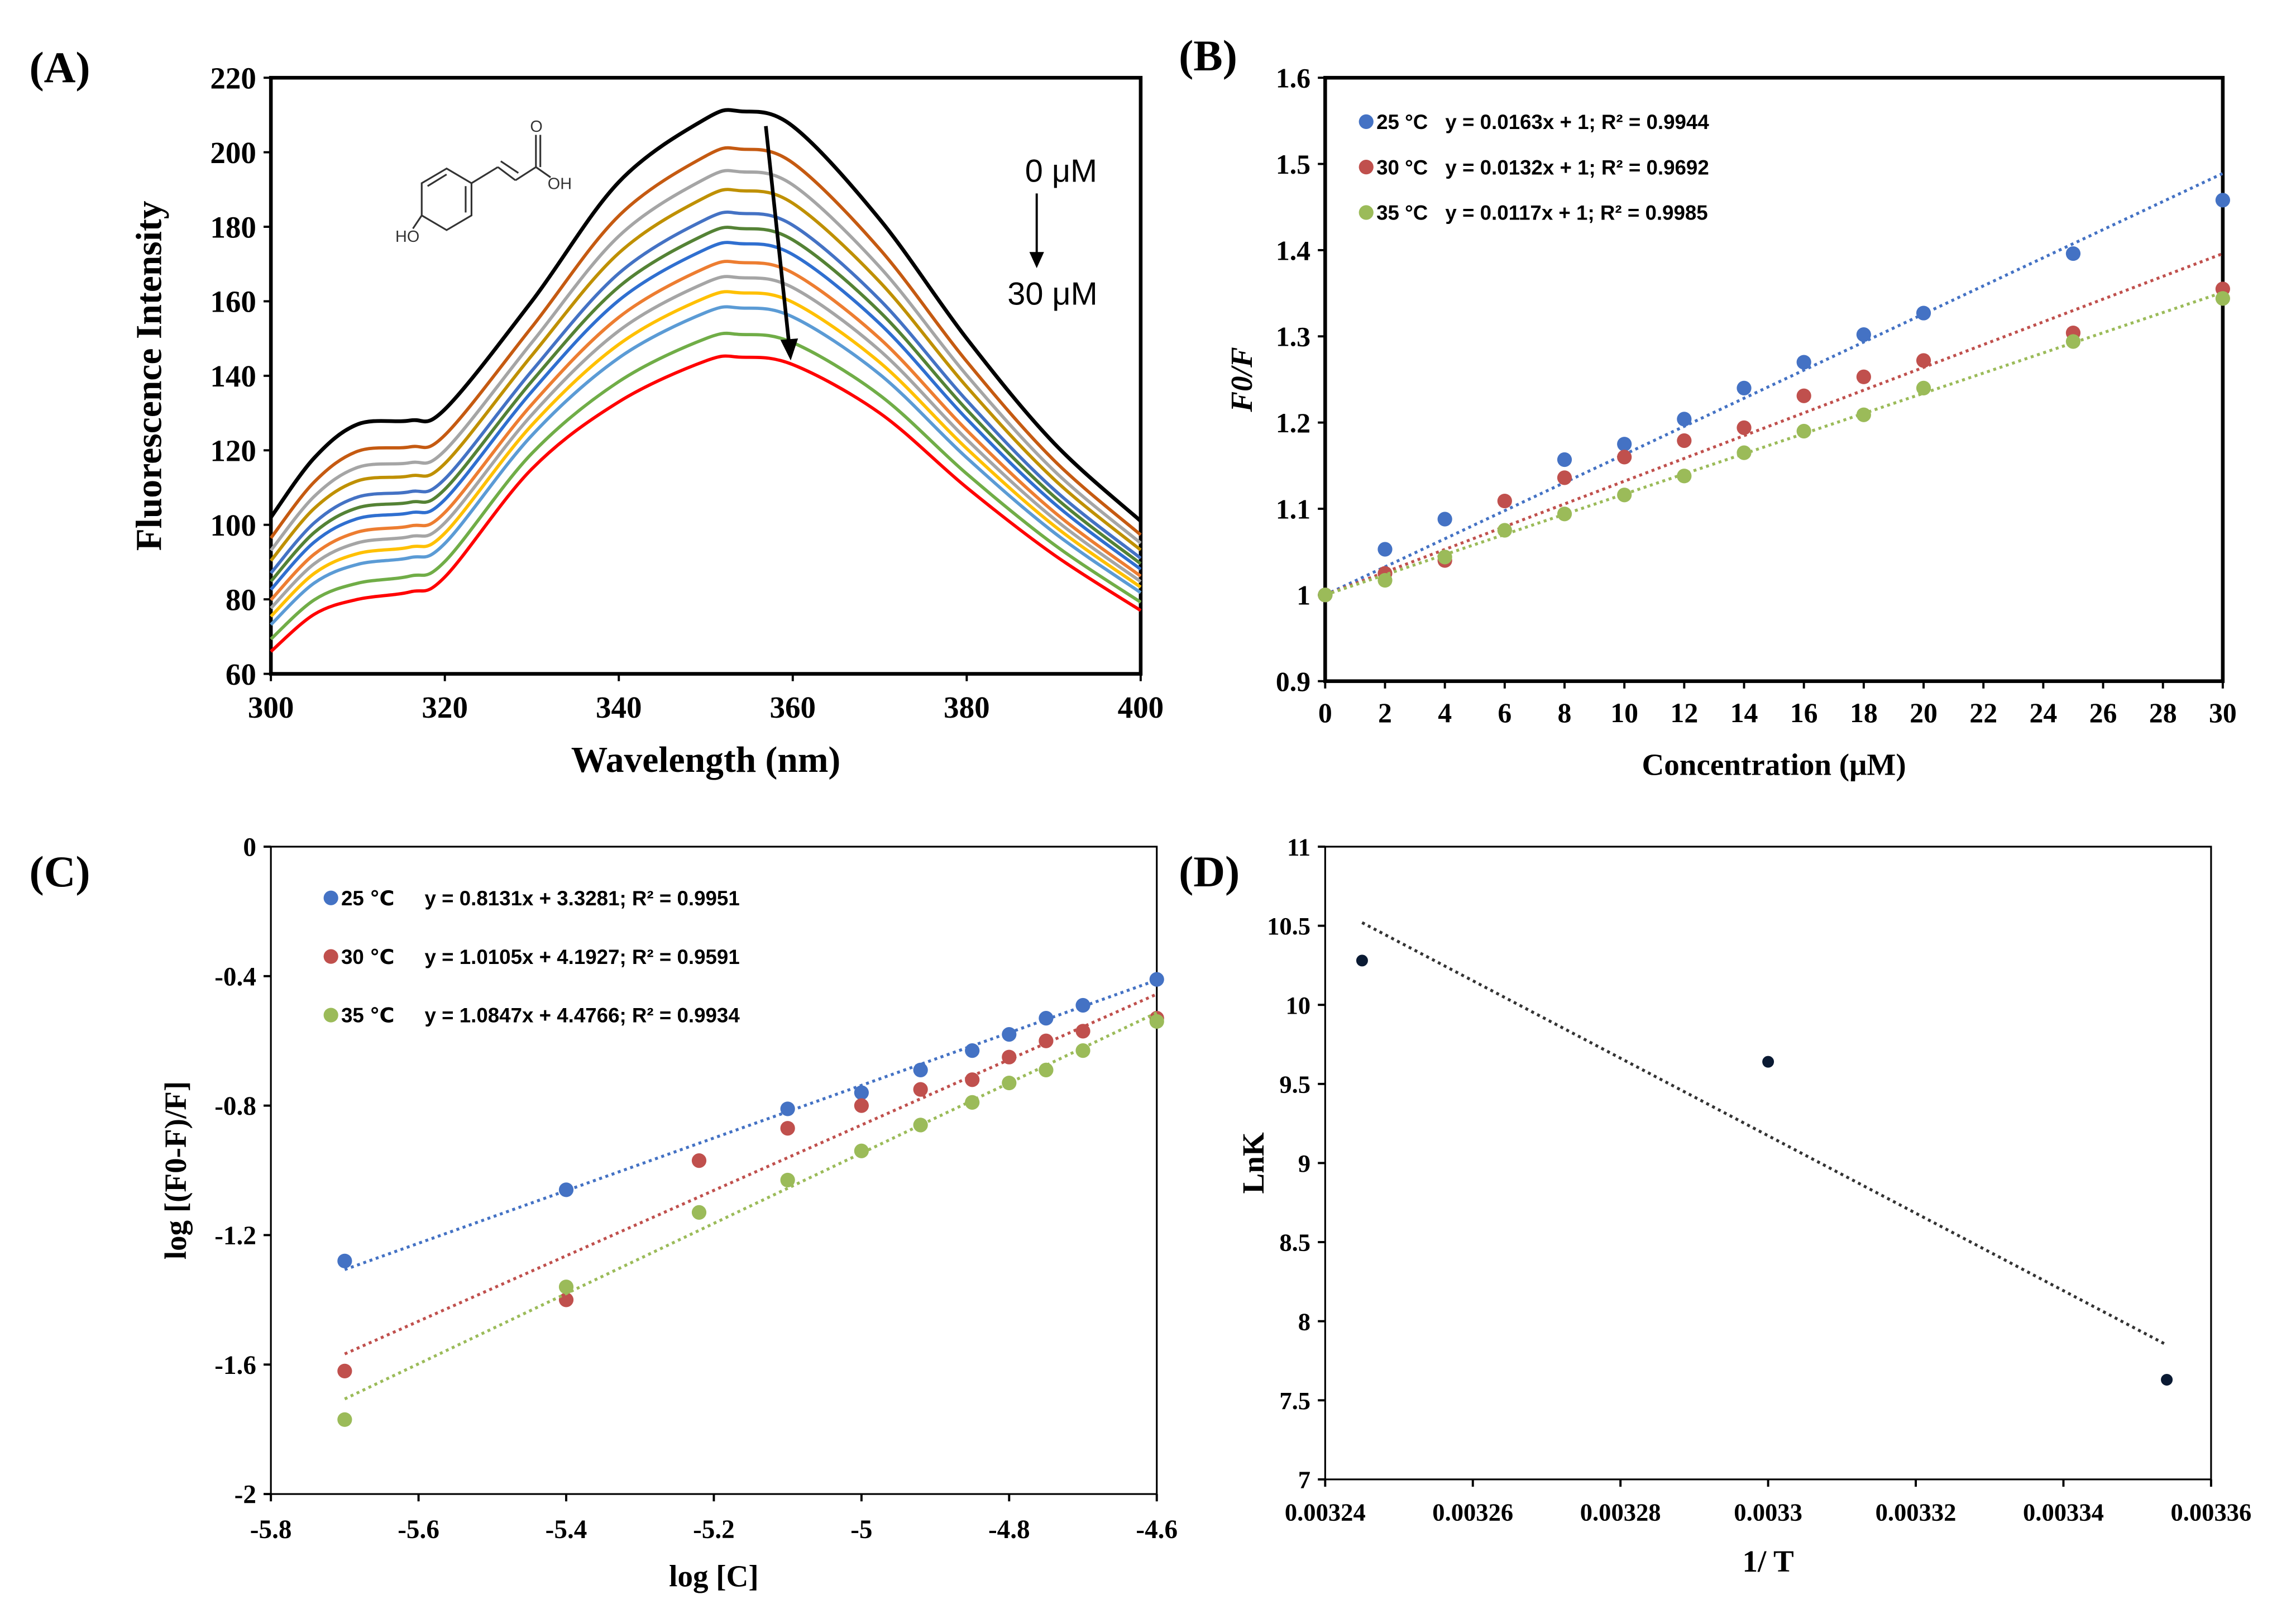 Image resolution: width=2296 pixels, height=1604 pixels. What do you see at coordinates (1304, 1321) in the screenshot?
I see `y-tick-label: 8` at bounding box center [1304, 1321].